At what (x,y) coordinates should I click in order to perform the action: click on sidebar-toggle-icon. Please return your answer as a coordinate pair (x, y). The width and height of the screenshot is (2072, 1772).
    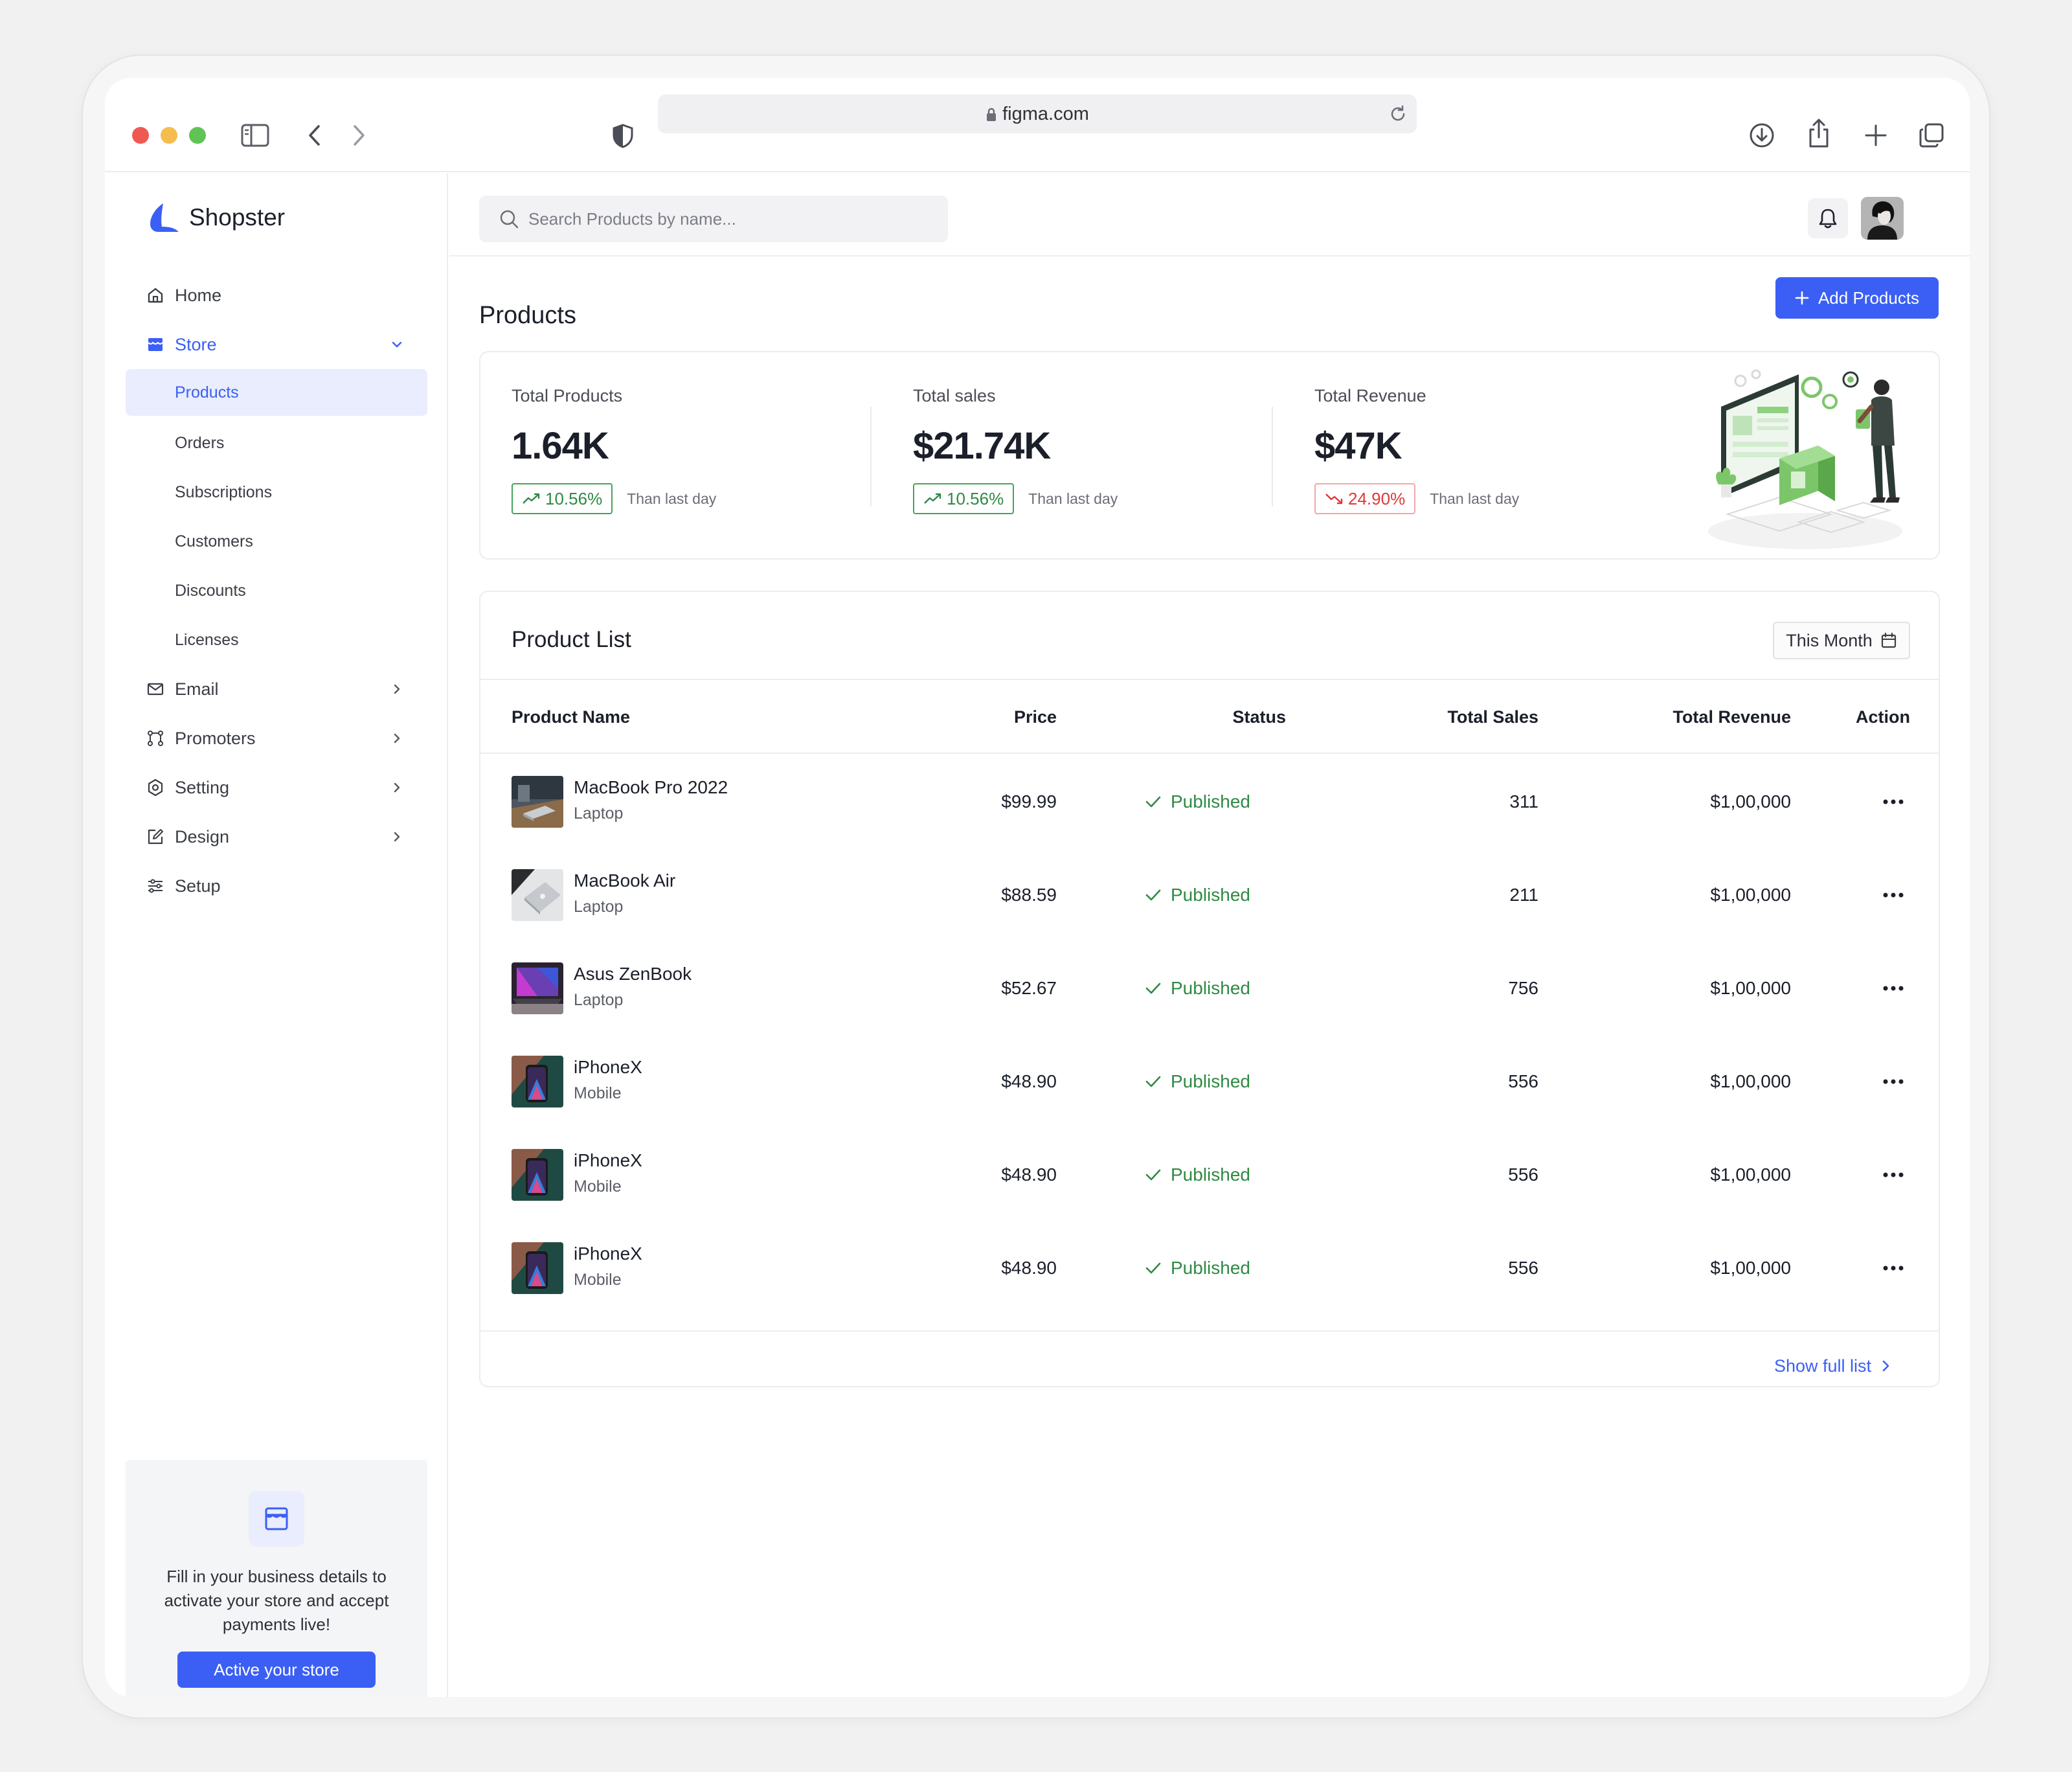
    Looking at the image, I should click on (255, 135).